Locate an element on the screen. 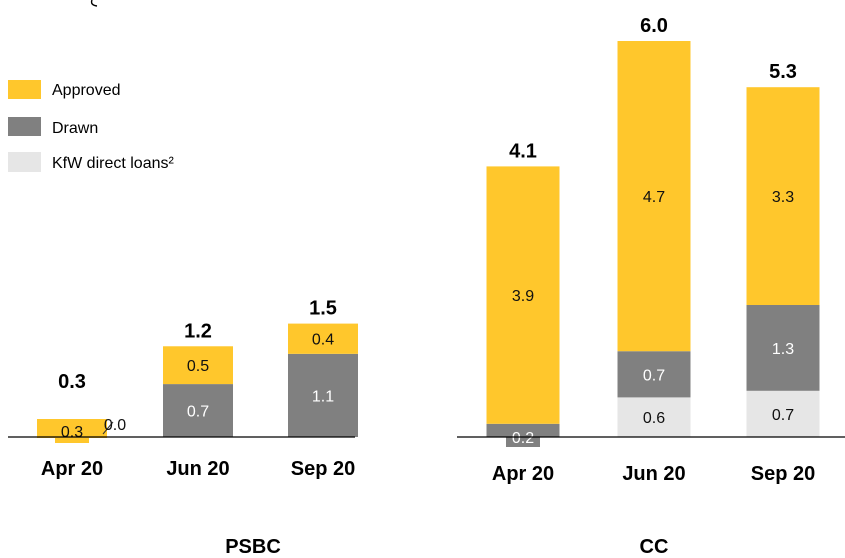 This screenshot has height=558, width=845. total-label-jun-20: 1.2 is located at coordinates (198, 331).